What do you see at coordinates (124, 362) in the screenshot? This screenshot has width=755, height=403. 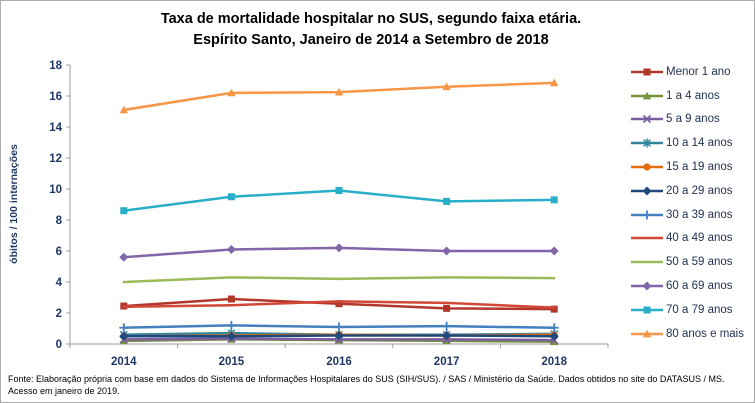 I see `x-tick-label: 2014` at bounding box center [124, 362].